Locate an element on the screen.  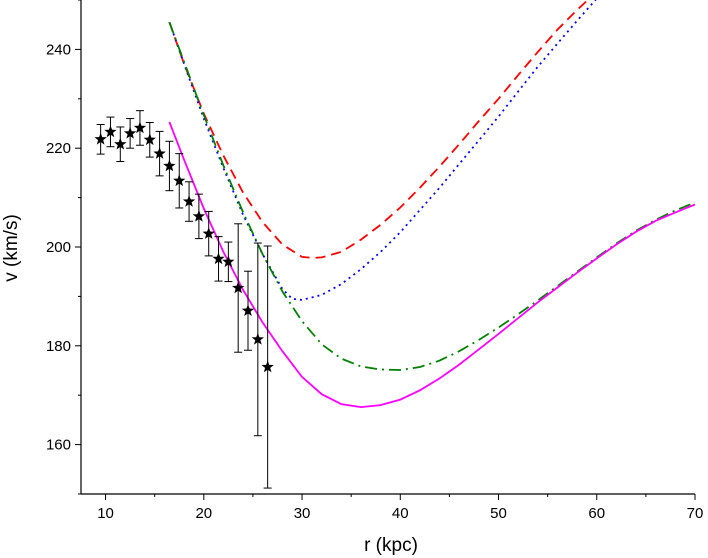
x-tick-label: 60 is located at coordinates (596, 513).